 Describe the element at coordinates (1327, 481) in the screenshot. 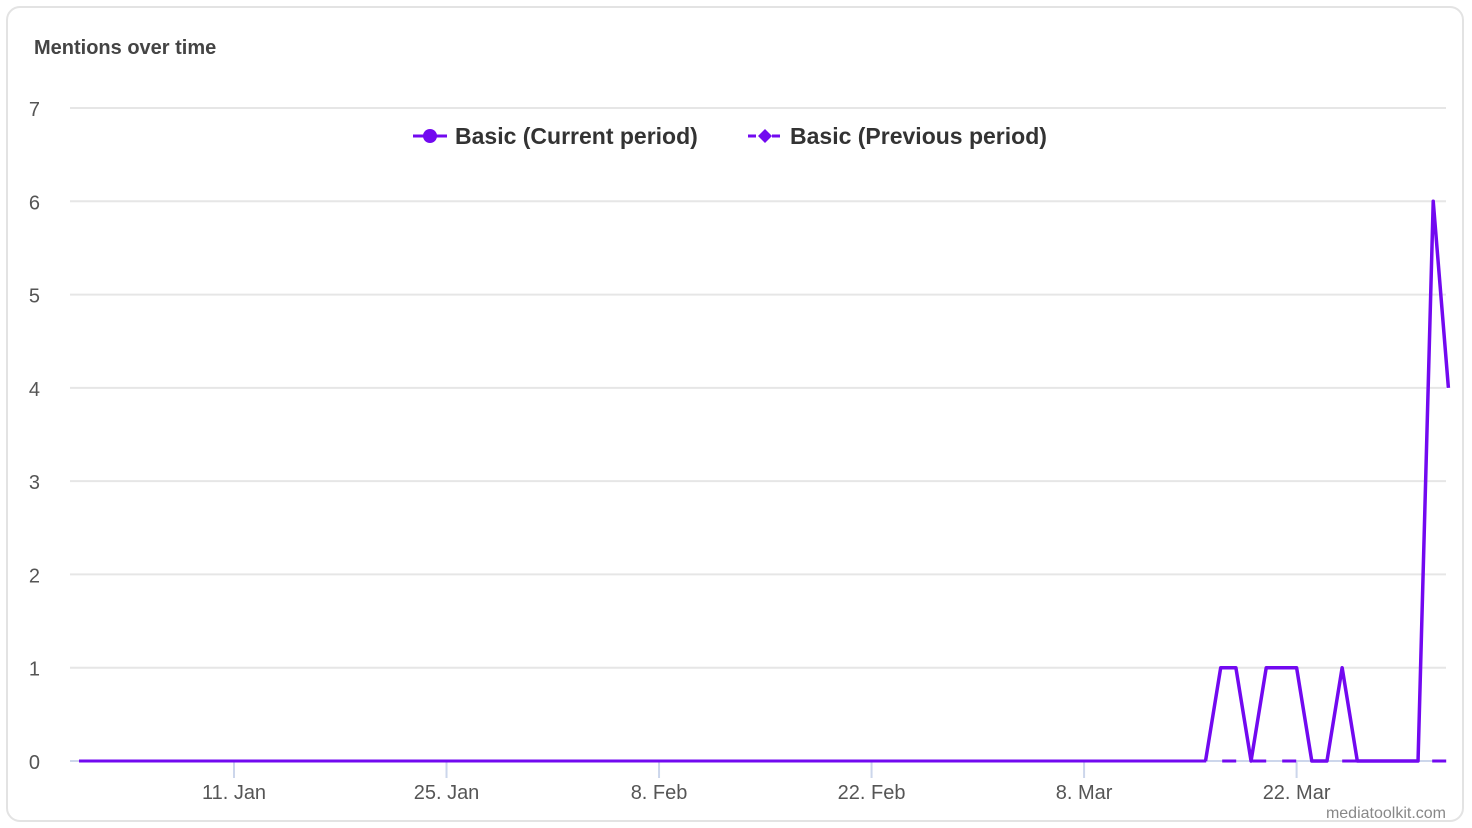

I see `series-line-current` at that location.